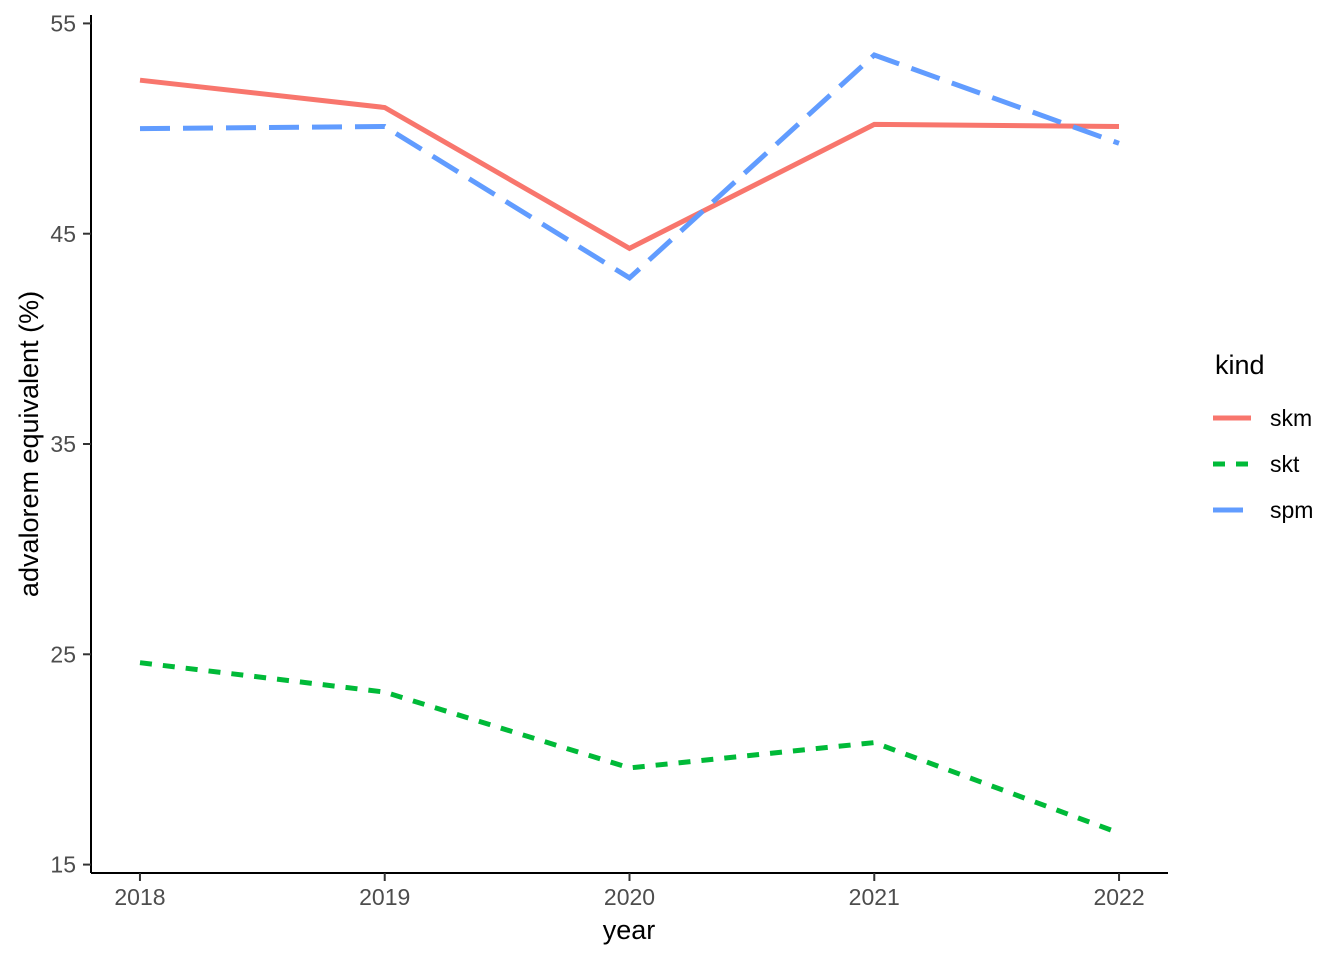 This screenshot has width=1344, height=960. I want to click on legend-title: kind, so click(1240, 365).